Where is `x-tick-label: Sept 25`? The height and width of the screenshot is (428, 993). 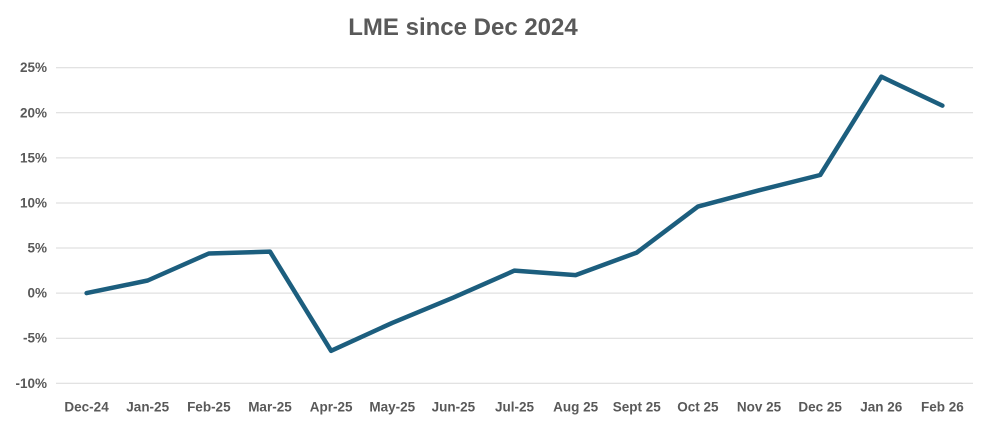
x-tick-label: Sept 25 is located at coordinates (637, 407).